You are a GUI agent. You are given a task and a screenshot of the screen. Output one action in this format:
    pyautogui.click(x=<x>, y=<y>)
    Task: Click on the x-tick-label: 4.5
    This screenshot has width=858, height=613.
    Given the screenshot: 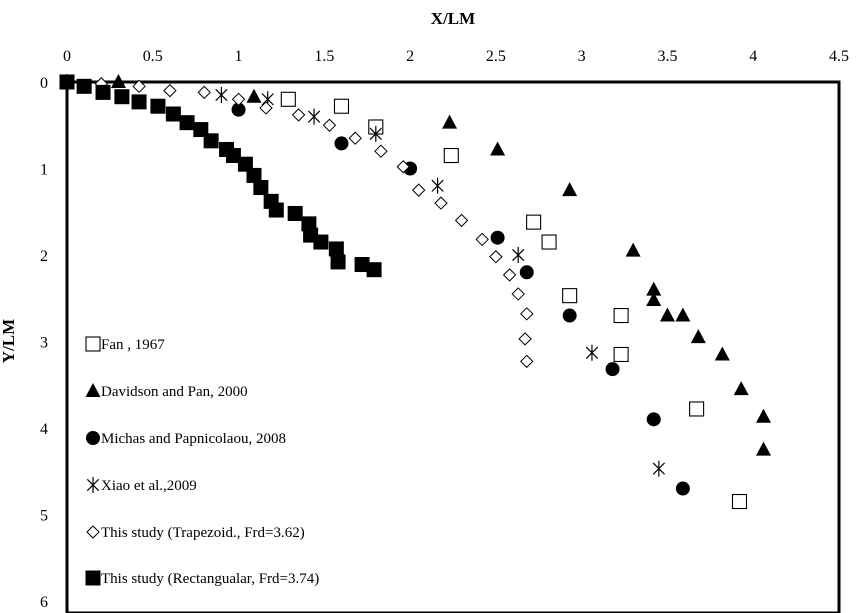 What is the action you would take?
    pyautogui.click(x=839, y=56)
    